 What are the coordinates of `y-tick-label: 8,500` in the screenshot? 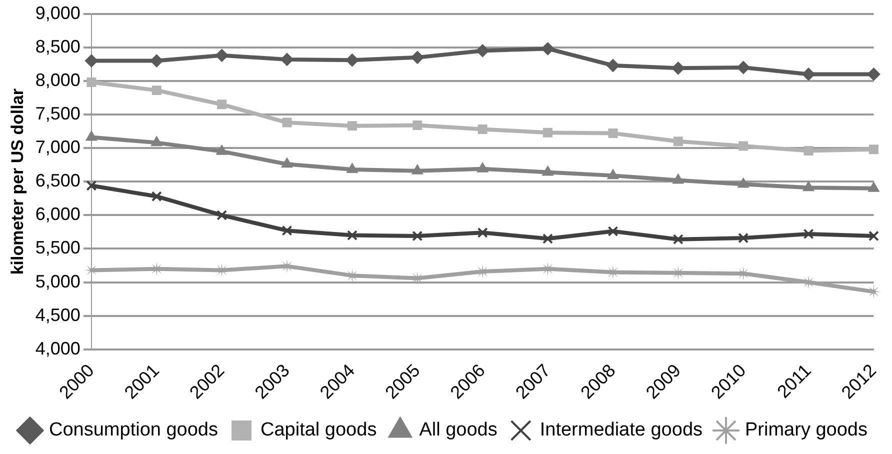 It's located at (57, 46).